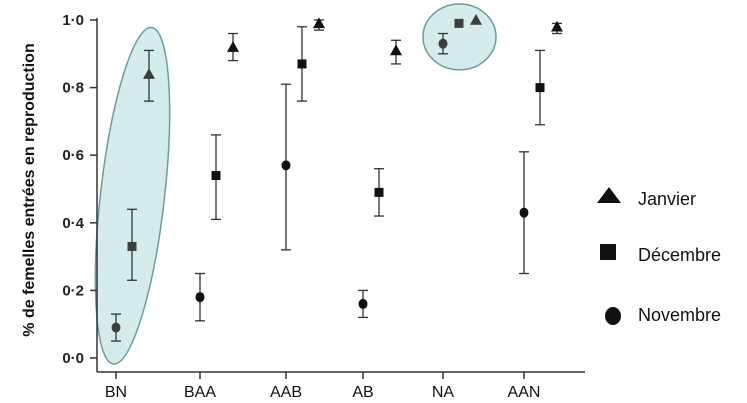 The width and height of the screenshot is (747, 403). I want to click on legend-marker-decembre, so click(608, 252).